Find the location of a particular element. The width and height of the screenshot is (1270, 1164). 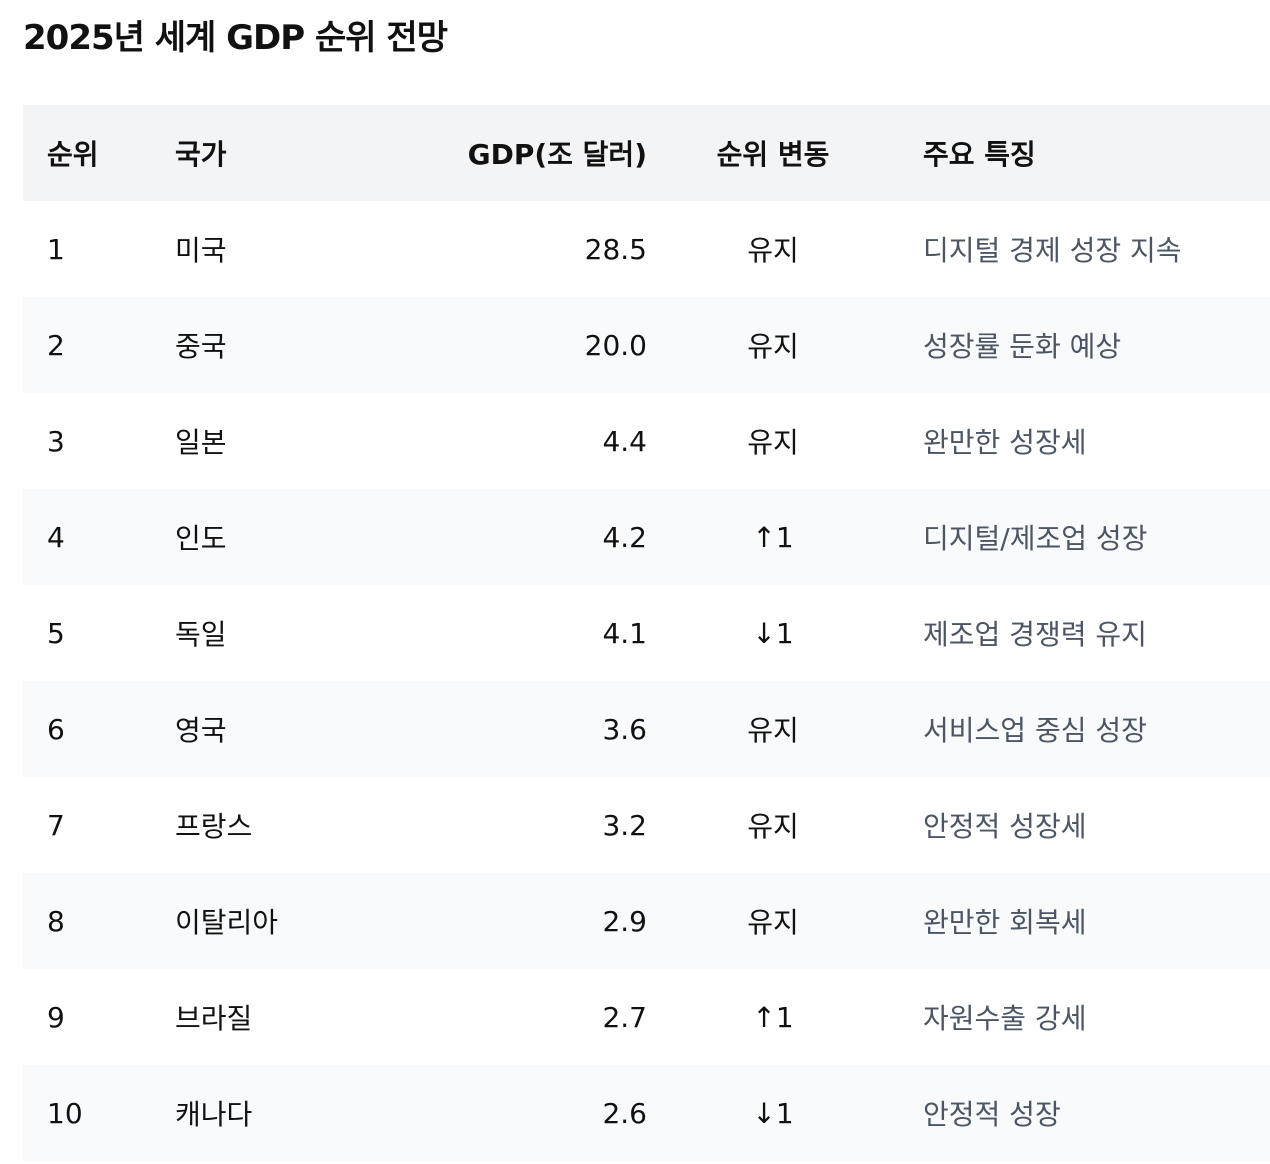

cell-rank: 10 is located at coordinates (65, 1113).